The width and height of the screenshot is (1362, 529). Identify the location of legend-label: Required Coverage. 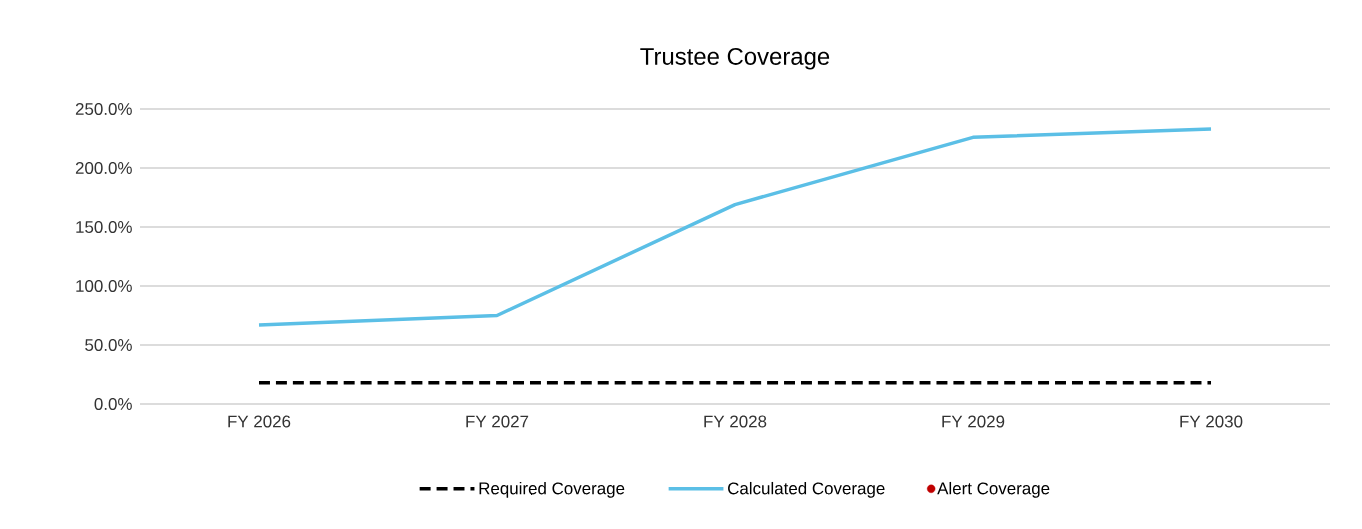
(552, 489).